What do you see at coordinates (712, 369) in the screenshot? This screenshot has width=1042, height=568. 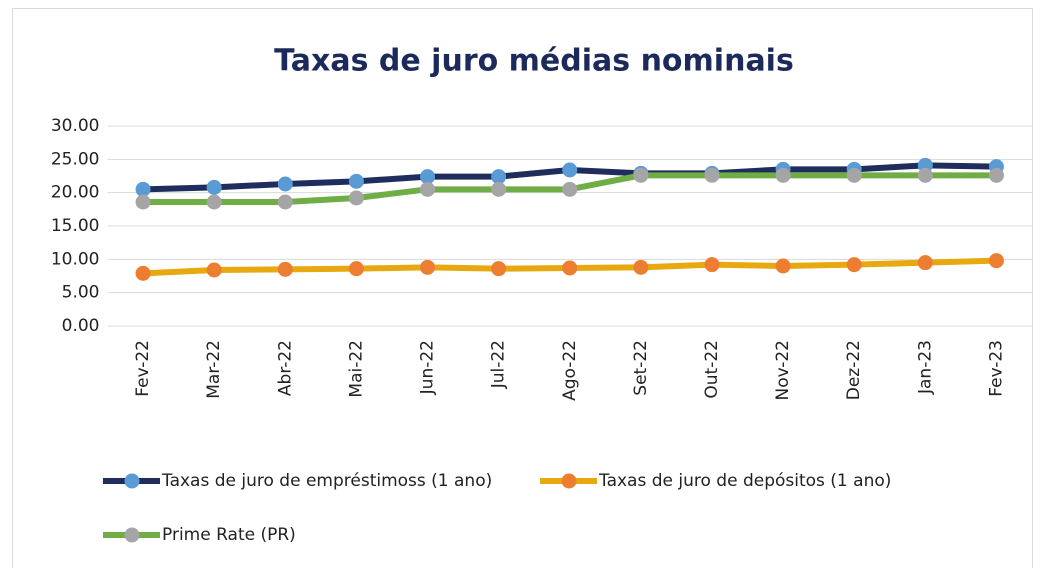 I see `x-tick-label: Out-22` at bounding box center [712, 369].